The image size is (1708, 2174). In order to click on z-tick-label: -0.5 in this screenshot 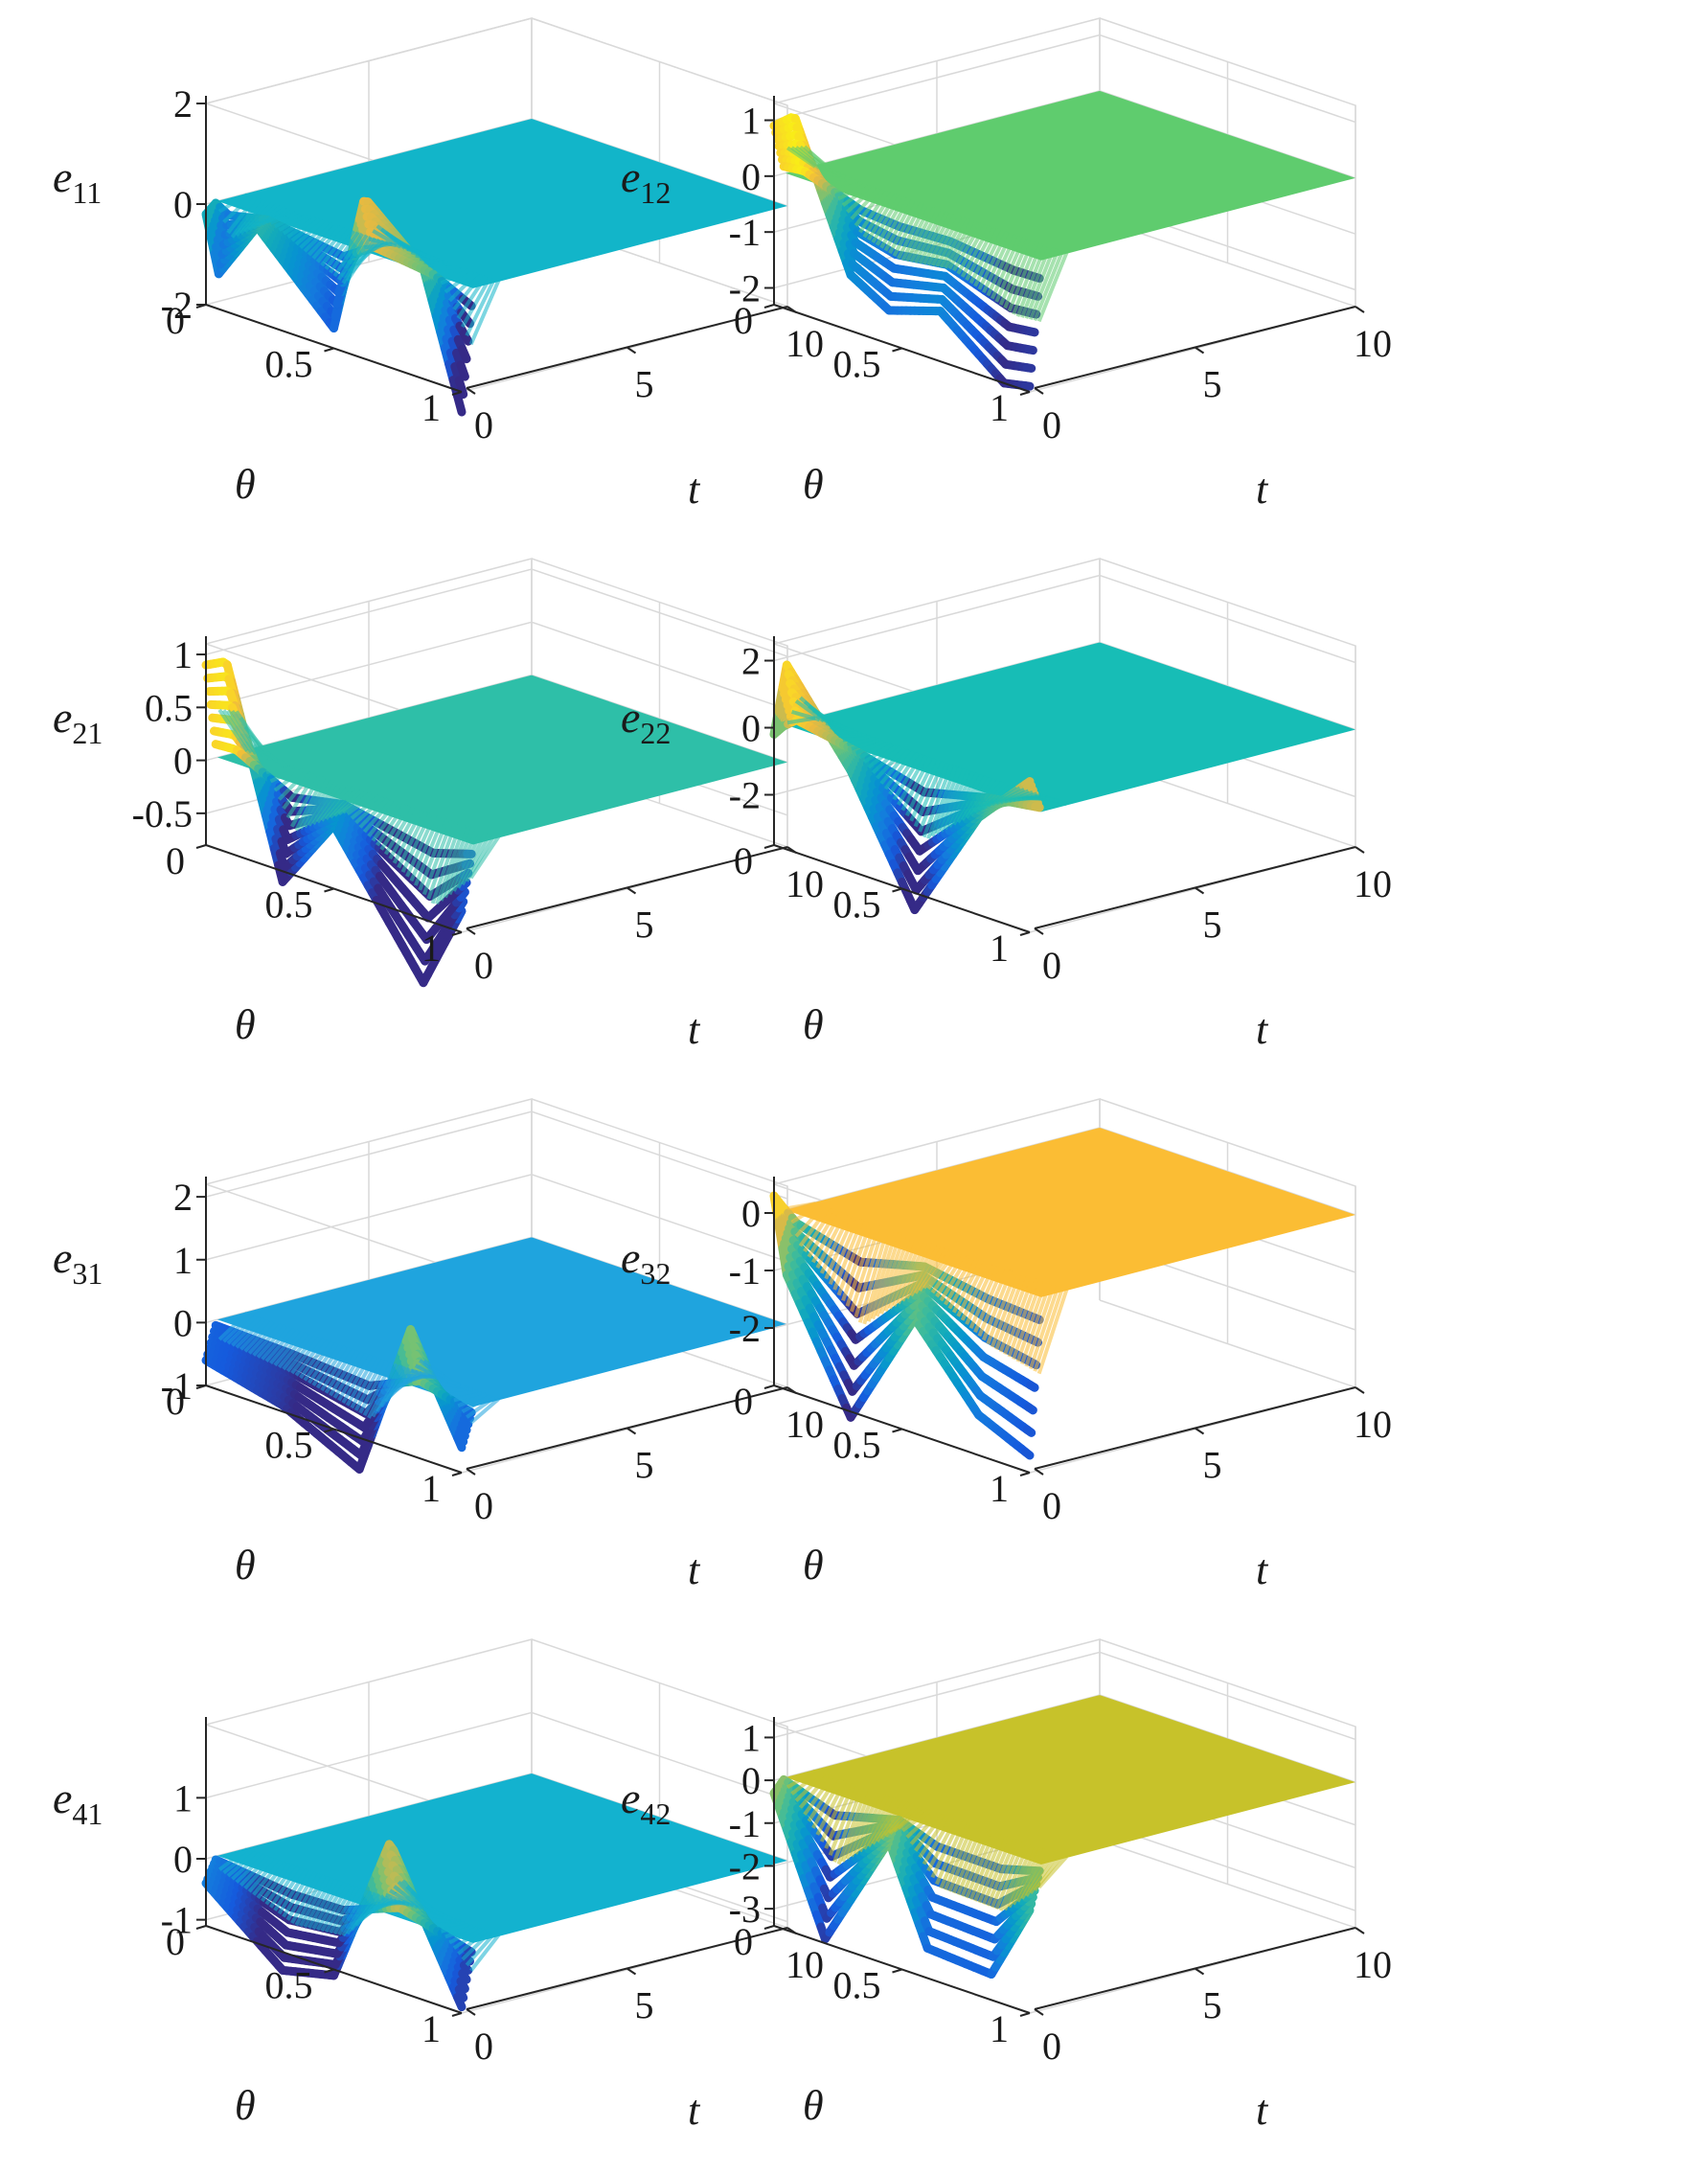, I will do `click(162, 813)`.